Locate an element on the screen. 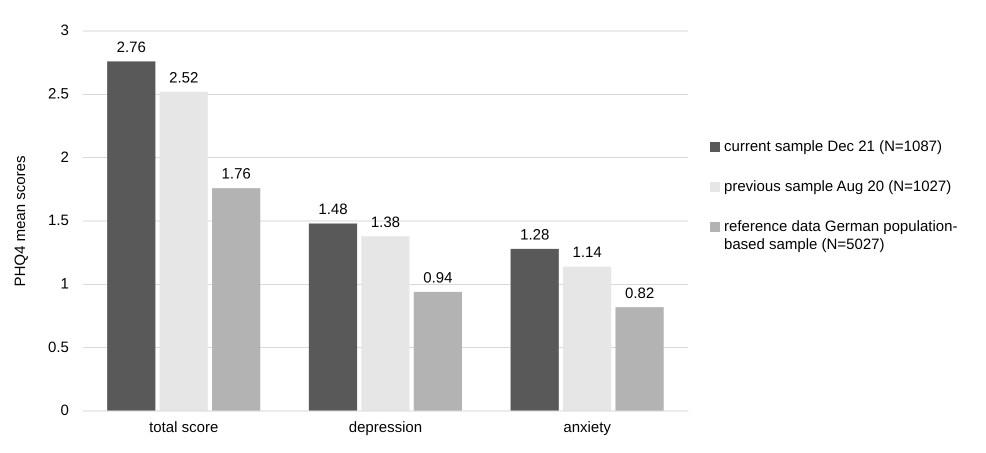 Image resolution: width=986 pixels, height=453 pixels. data-label: 2.52 is located at coordinates (183, 77).